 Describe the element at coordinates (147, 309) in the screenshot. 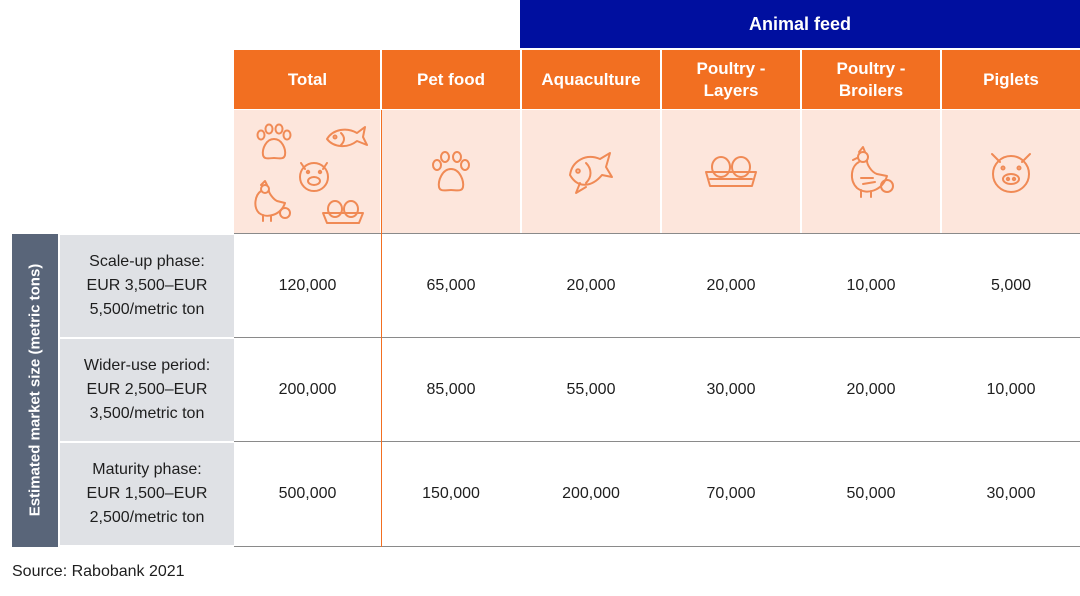

I see `row-label-line: 5,500/metric ton` at that location.